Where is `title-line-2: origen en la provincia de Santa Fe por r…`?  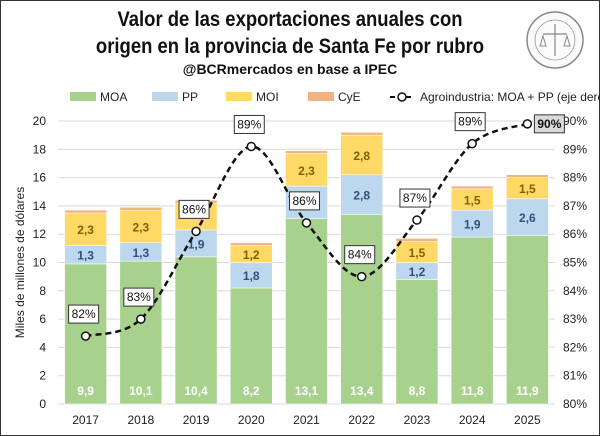 title-line-2: origen en la provincia de Santa Fe por r… is located at coordinates (290, 46).